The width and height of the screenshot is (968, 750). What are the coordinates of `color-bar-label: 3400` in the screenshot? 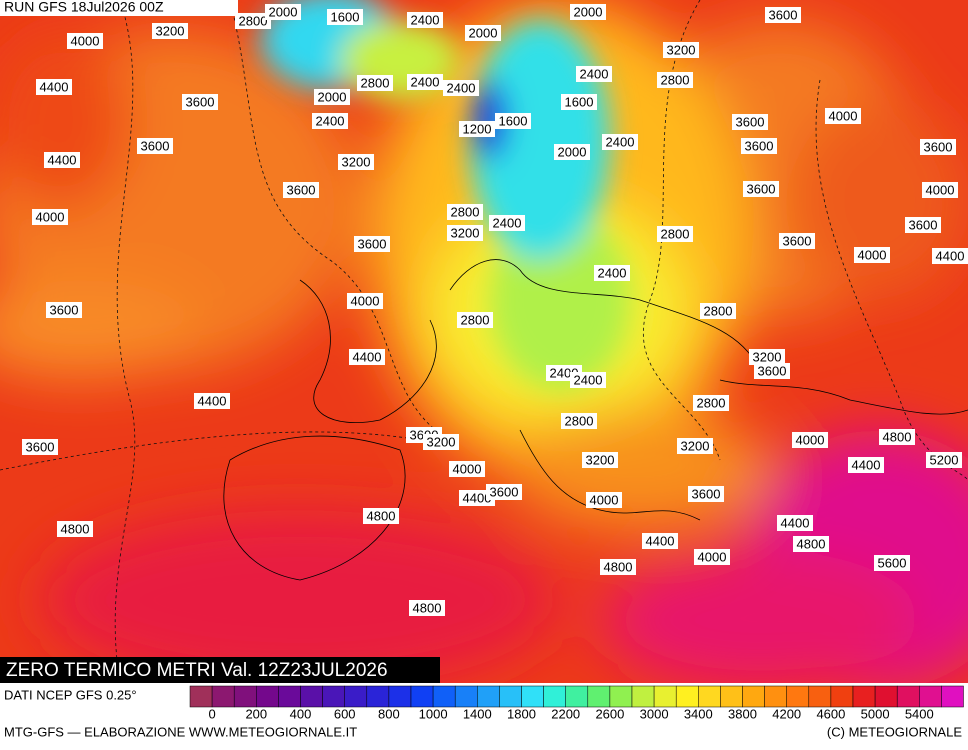 It's located at (698, 713).